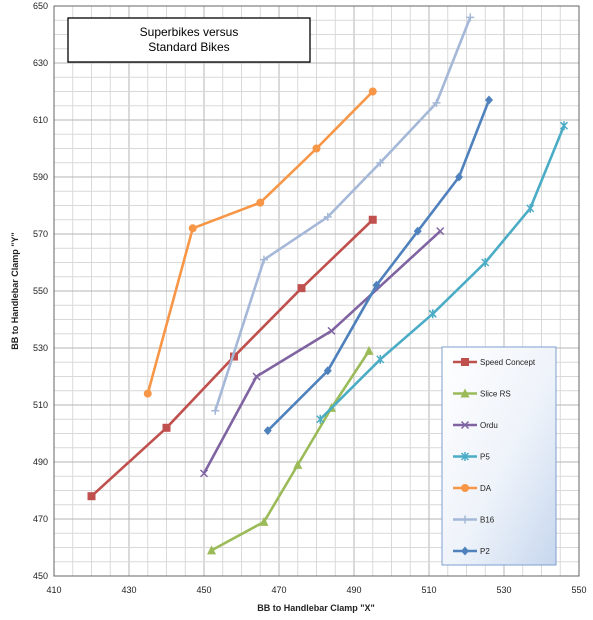 The height and width of the screenshot is (620, 593). What do you see at coordinates (495, 394) in the screenshot?
I see `legend-label-slice-rs: Slice RS` at bounding box center [495, 394].